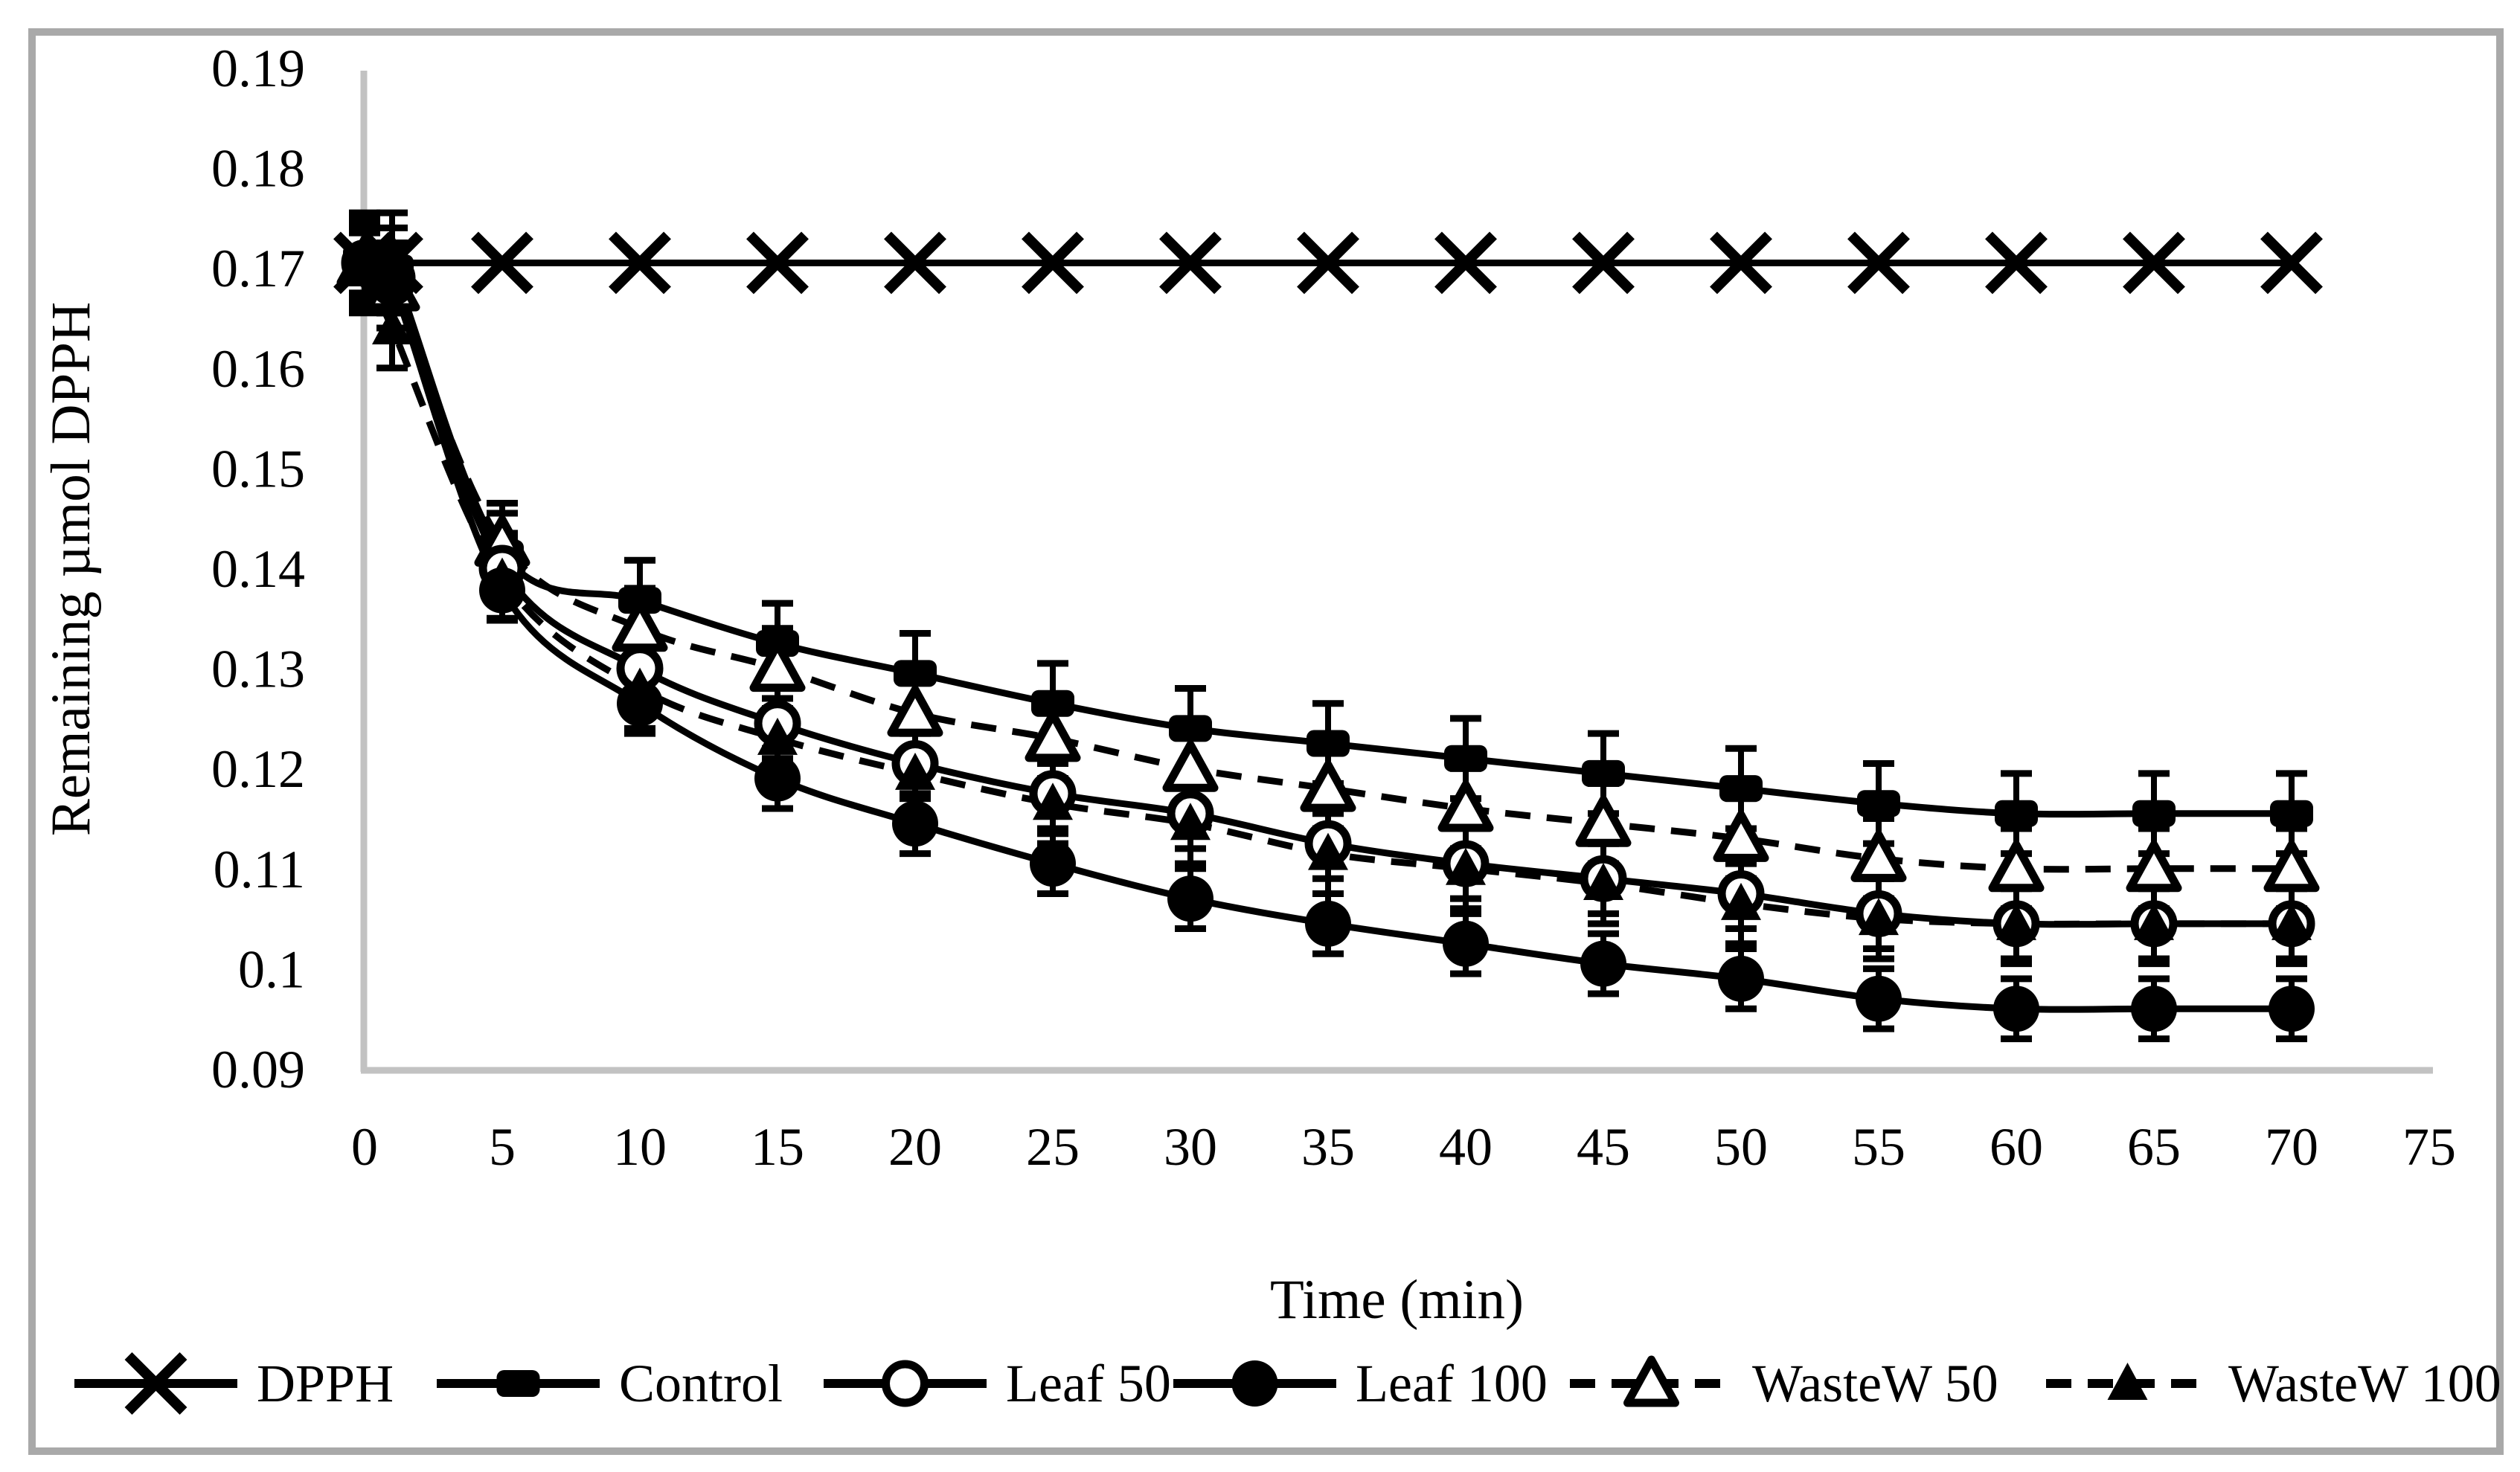 Image resolution: width=2520 pixels, height=1472 pixels. Describe the element at coordinates (610, 1383) in the screenshot. I see `legend-item-control: Control` at that location.